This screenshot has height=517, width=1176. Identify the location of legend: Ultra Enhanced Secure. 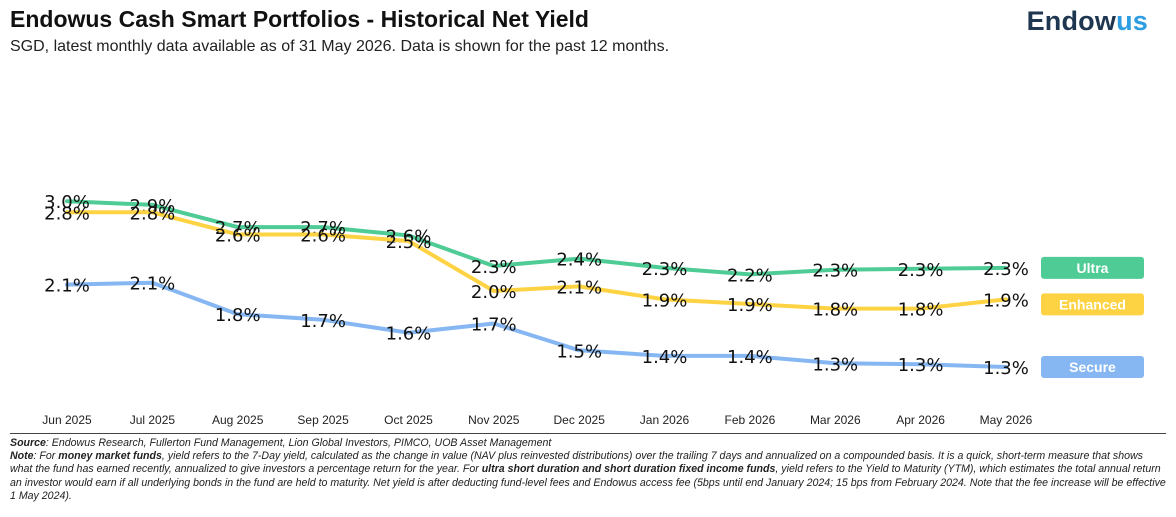
(1092, 317).